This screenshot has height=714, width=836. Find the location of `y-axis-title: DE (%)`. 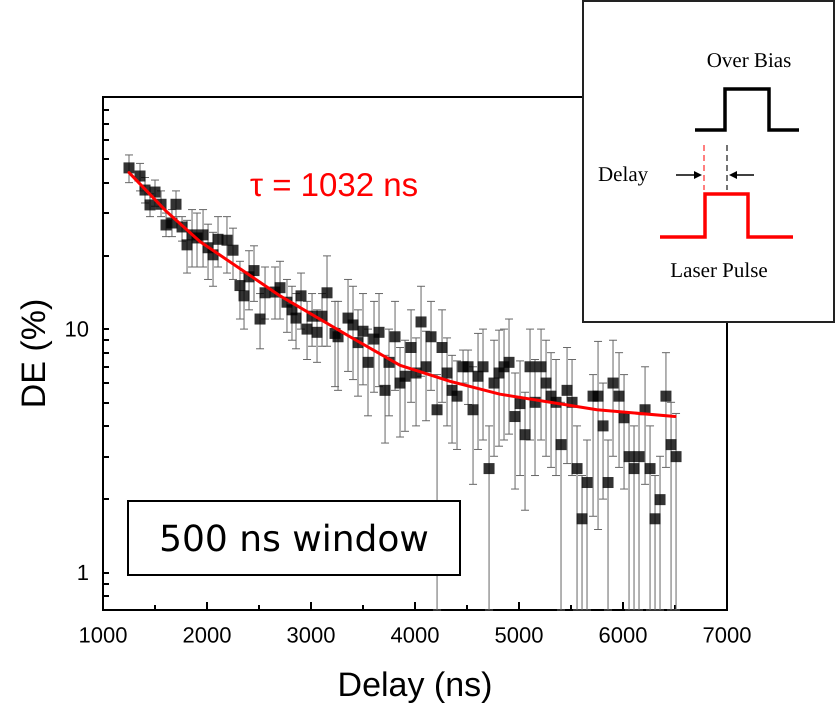

y-axis-title: DE (%) is located at coordinates (34, 353).